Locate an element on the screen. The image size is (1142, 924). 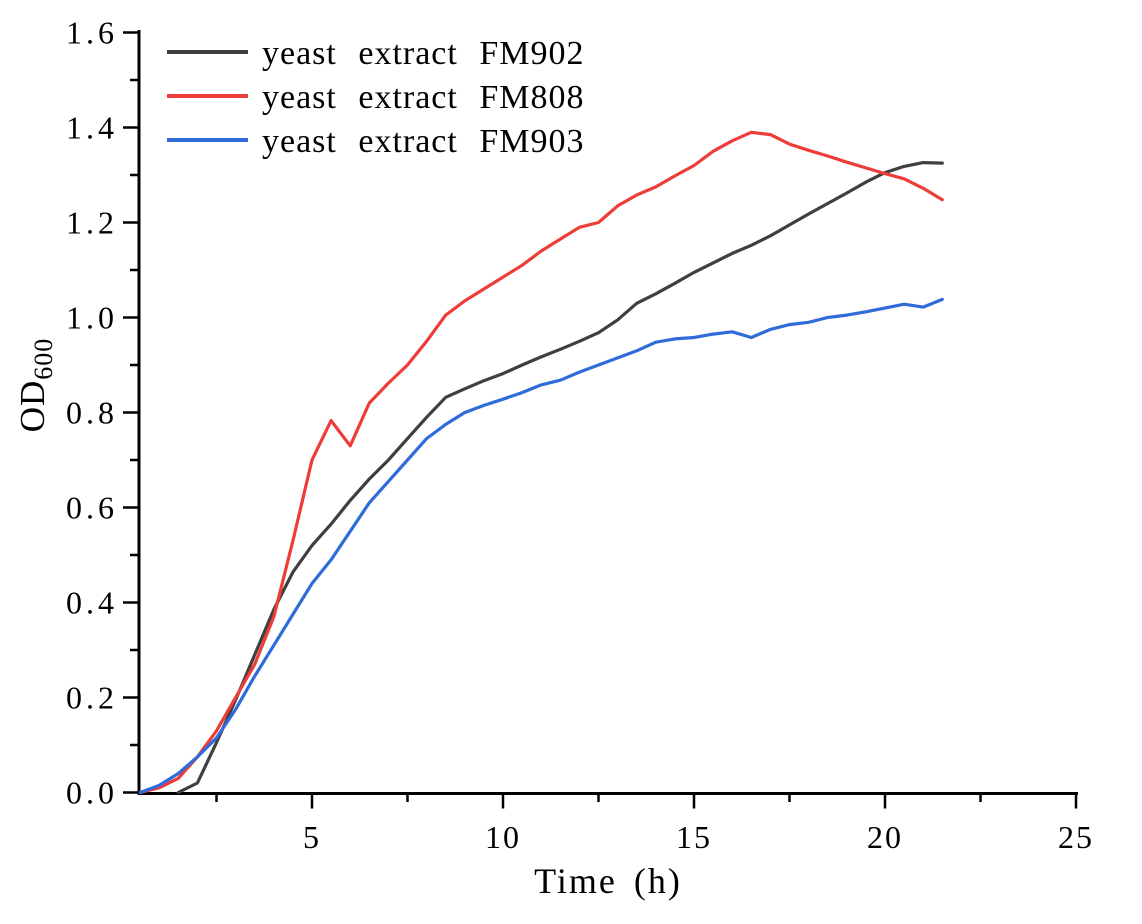
x-tick-label: 15 is located at coordinates (694, 837).